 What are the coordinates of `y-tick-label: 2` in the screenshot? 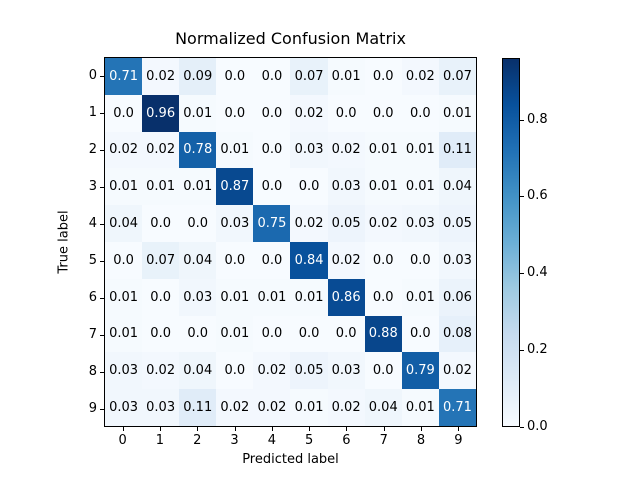 It's located at (92, 149).